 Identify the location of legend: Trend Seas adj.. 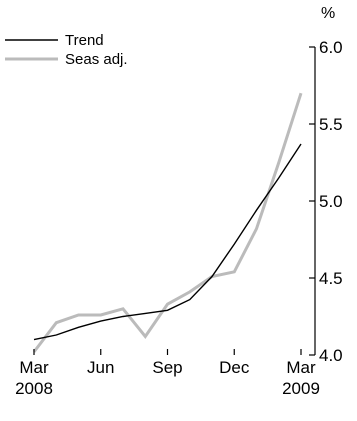
(66, 50).